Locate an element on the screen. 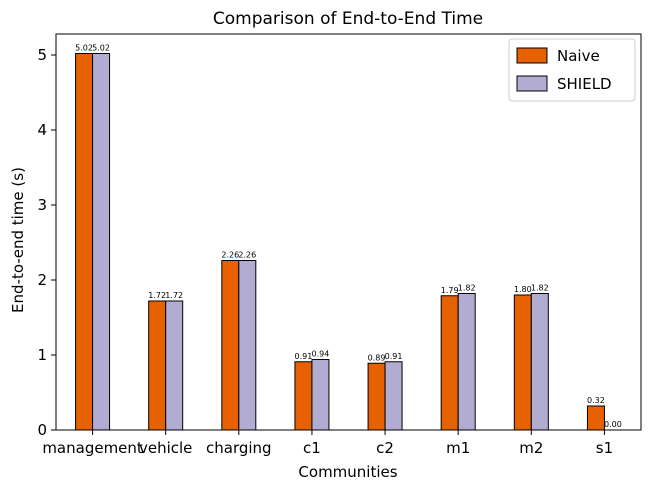 The image size is (651, 491). bar-shield-c1 is located at coordinates (320, 395).